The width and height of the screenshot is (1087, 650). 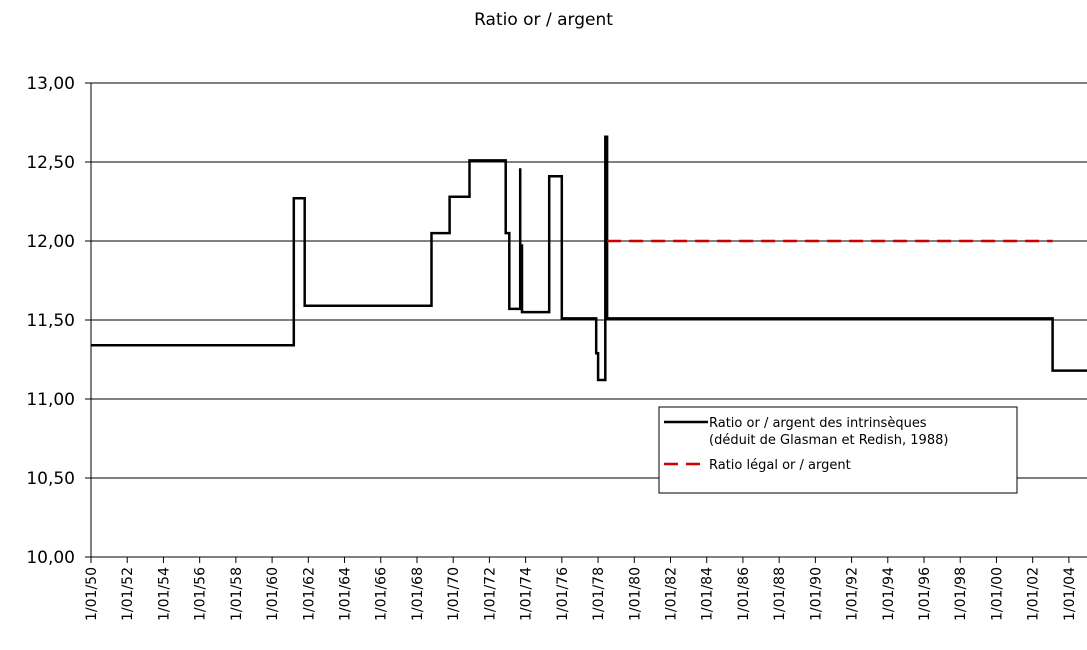 What do you see at coordinates (563, 594) in the screenshot?
I see `x-tick-label: 1/01/76` at bounding box center [563, 594].